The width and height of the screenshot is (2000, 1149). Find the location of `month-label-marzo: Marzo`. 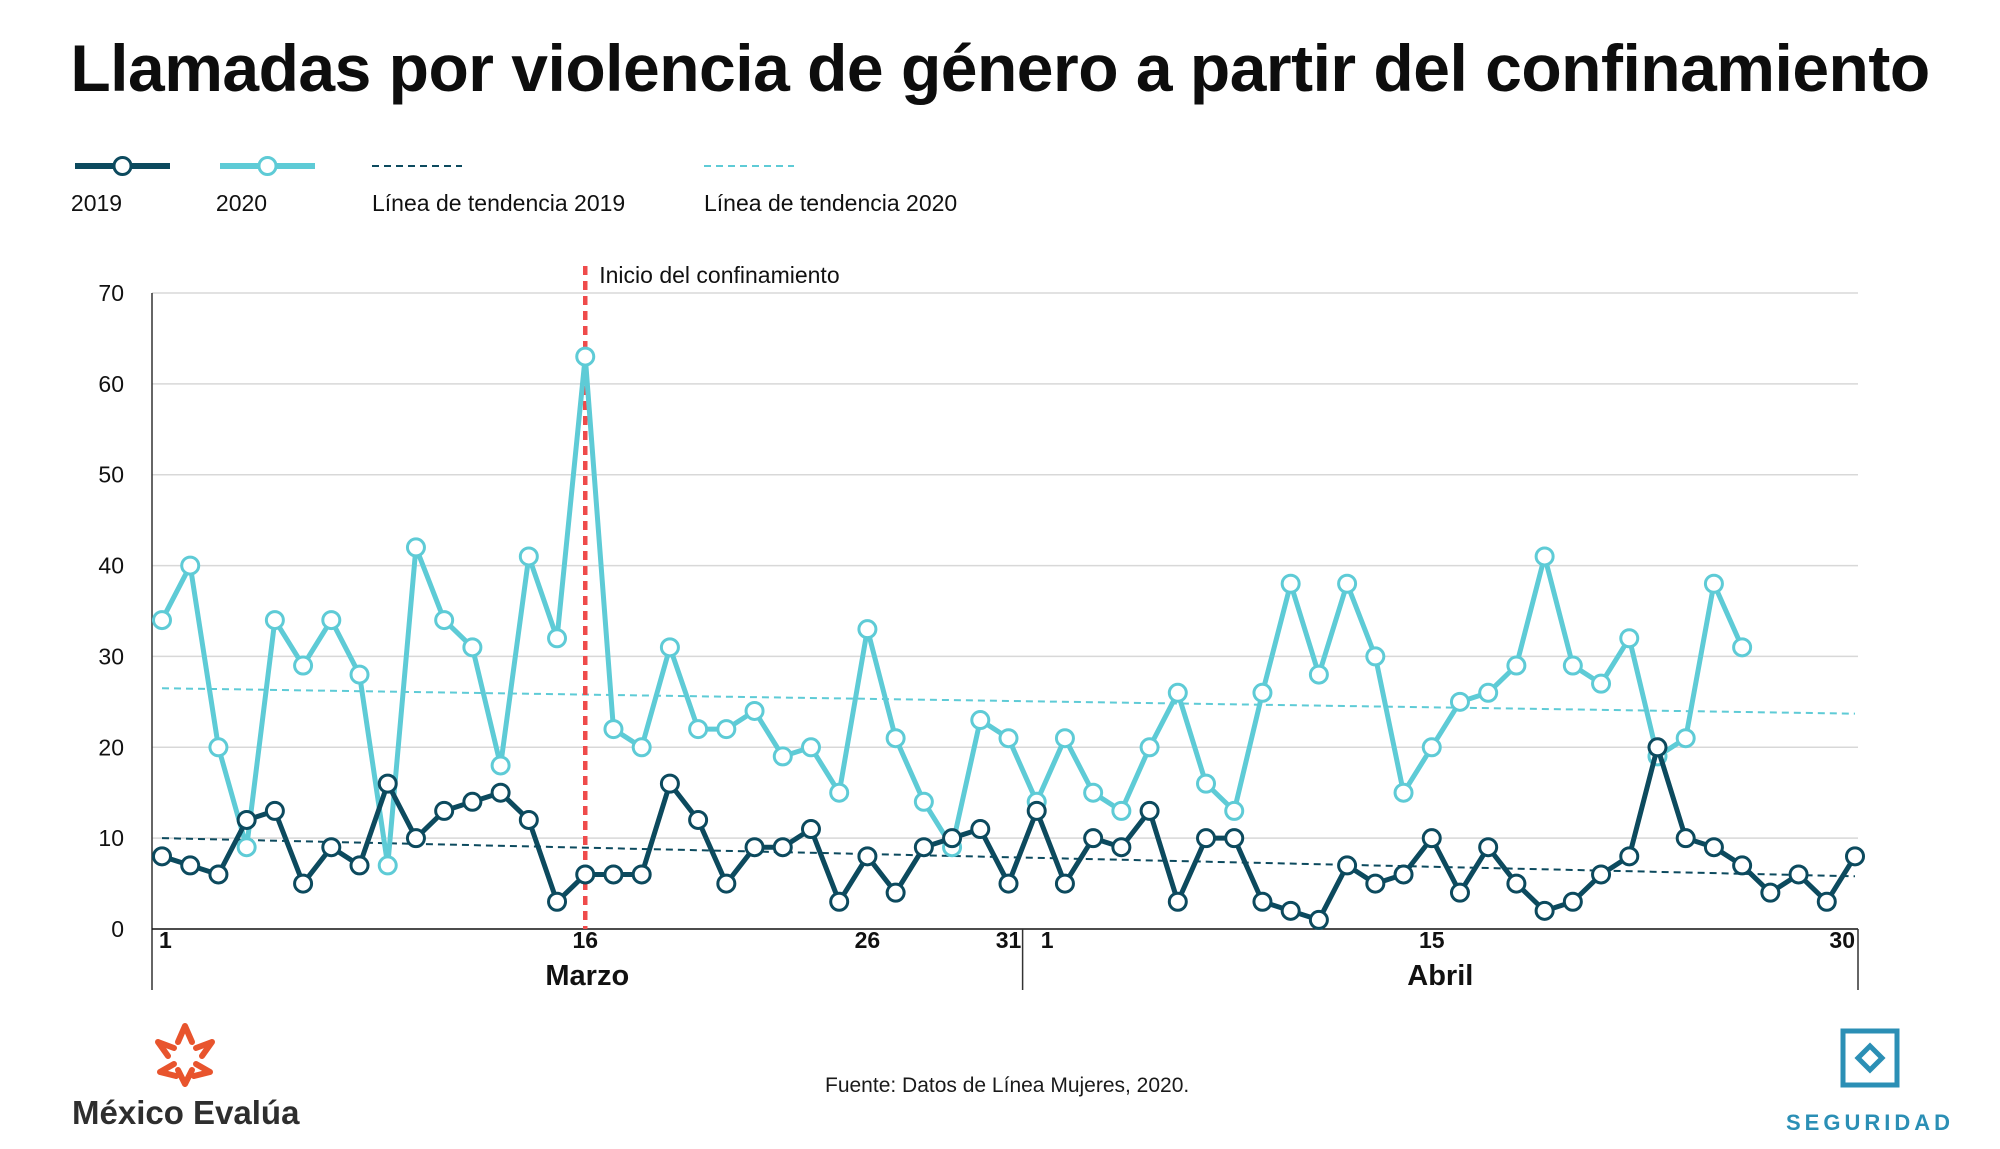

month-label-marzo: Marzo is located at coordinates (587, 976).